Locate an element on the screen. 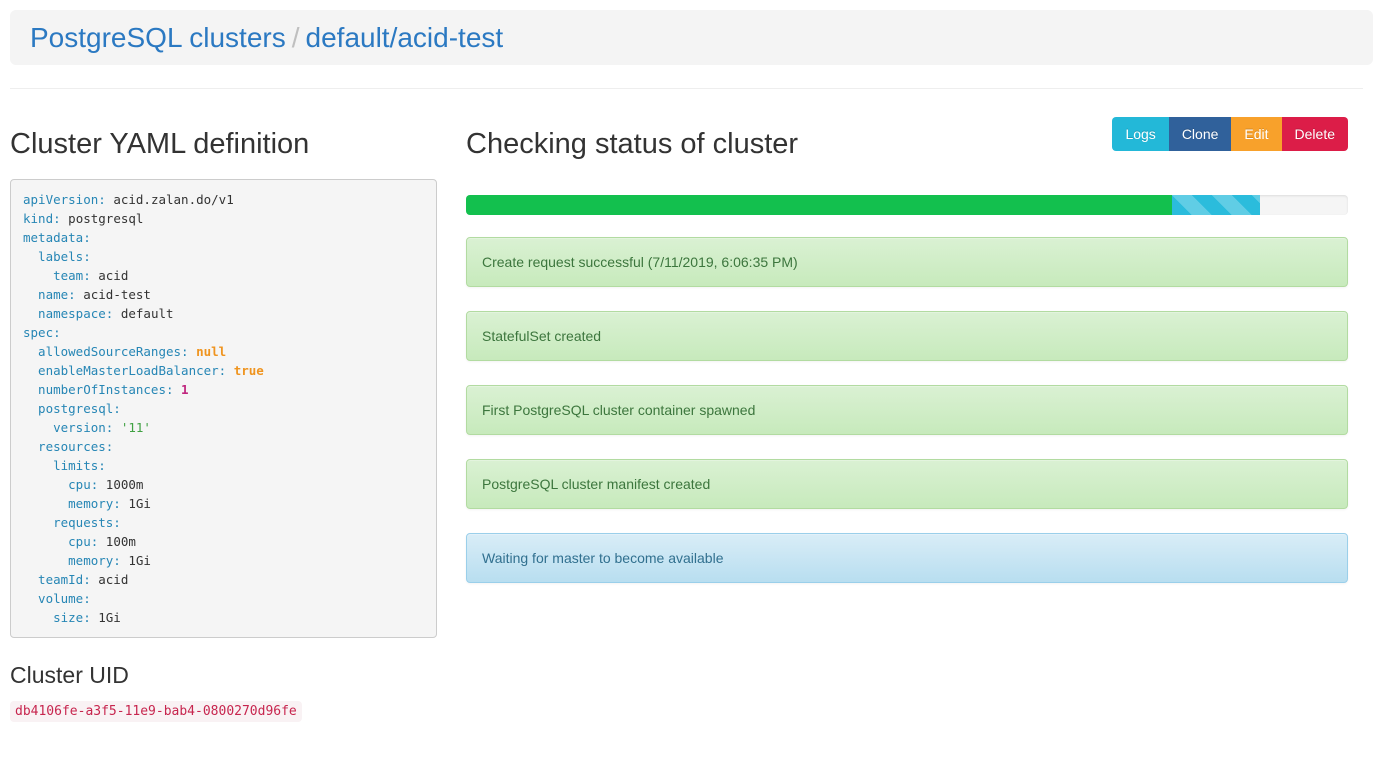 This screenshot has height=760, width=1373. yaml-line: version: '11' is located at coordinates (87, 427).